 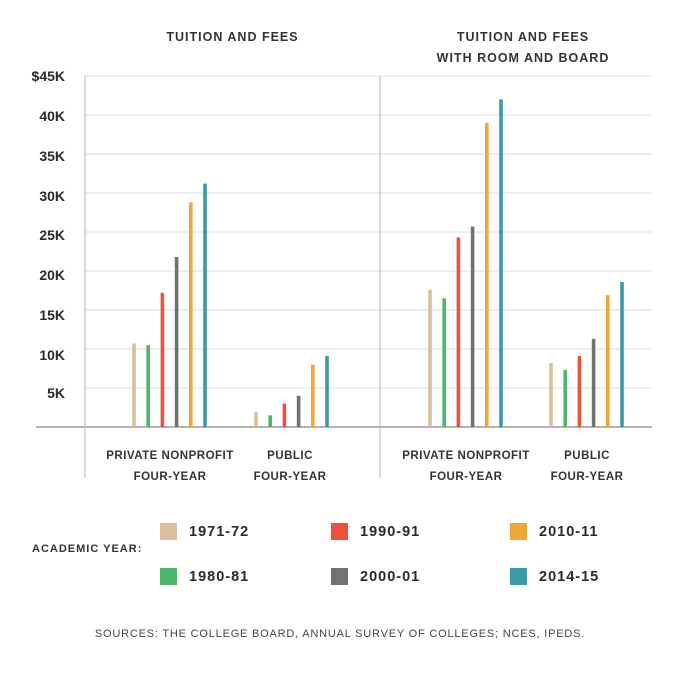 I want to click on category-label-tuition-private: PRIVATE NONPROFIT FOUR-YEAR, so click(x=170, y=467).